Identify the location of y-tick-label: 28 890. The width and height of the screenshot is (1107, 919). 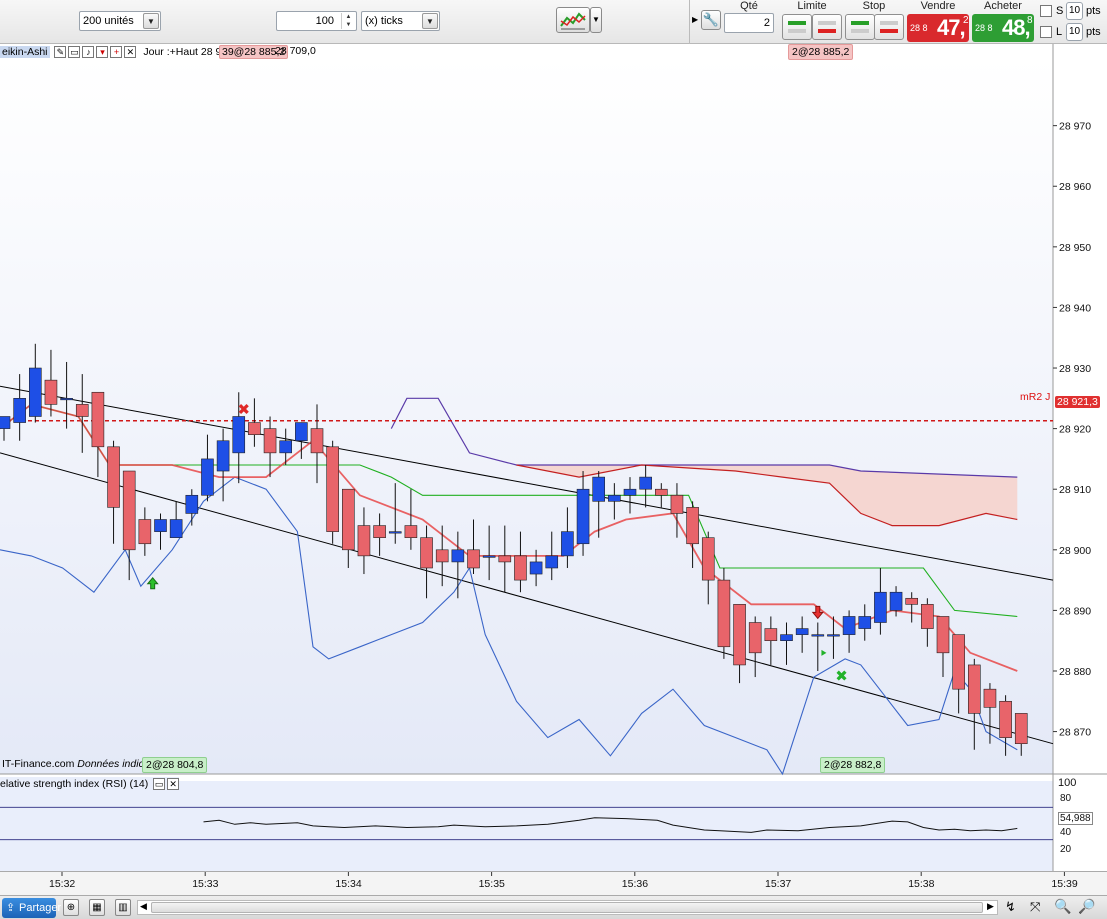
(1075, 611).